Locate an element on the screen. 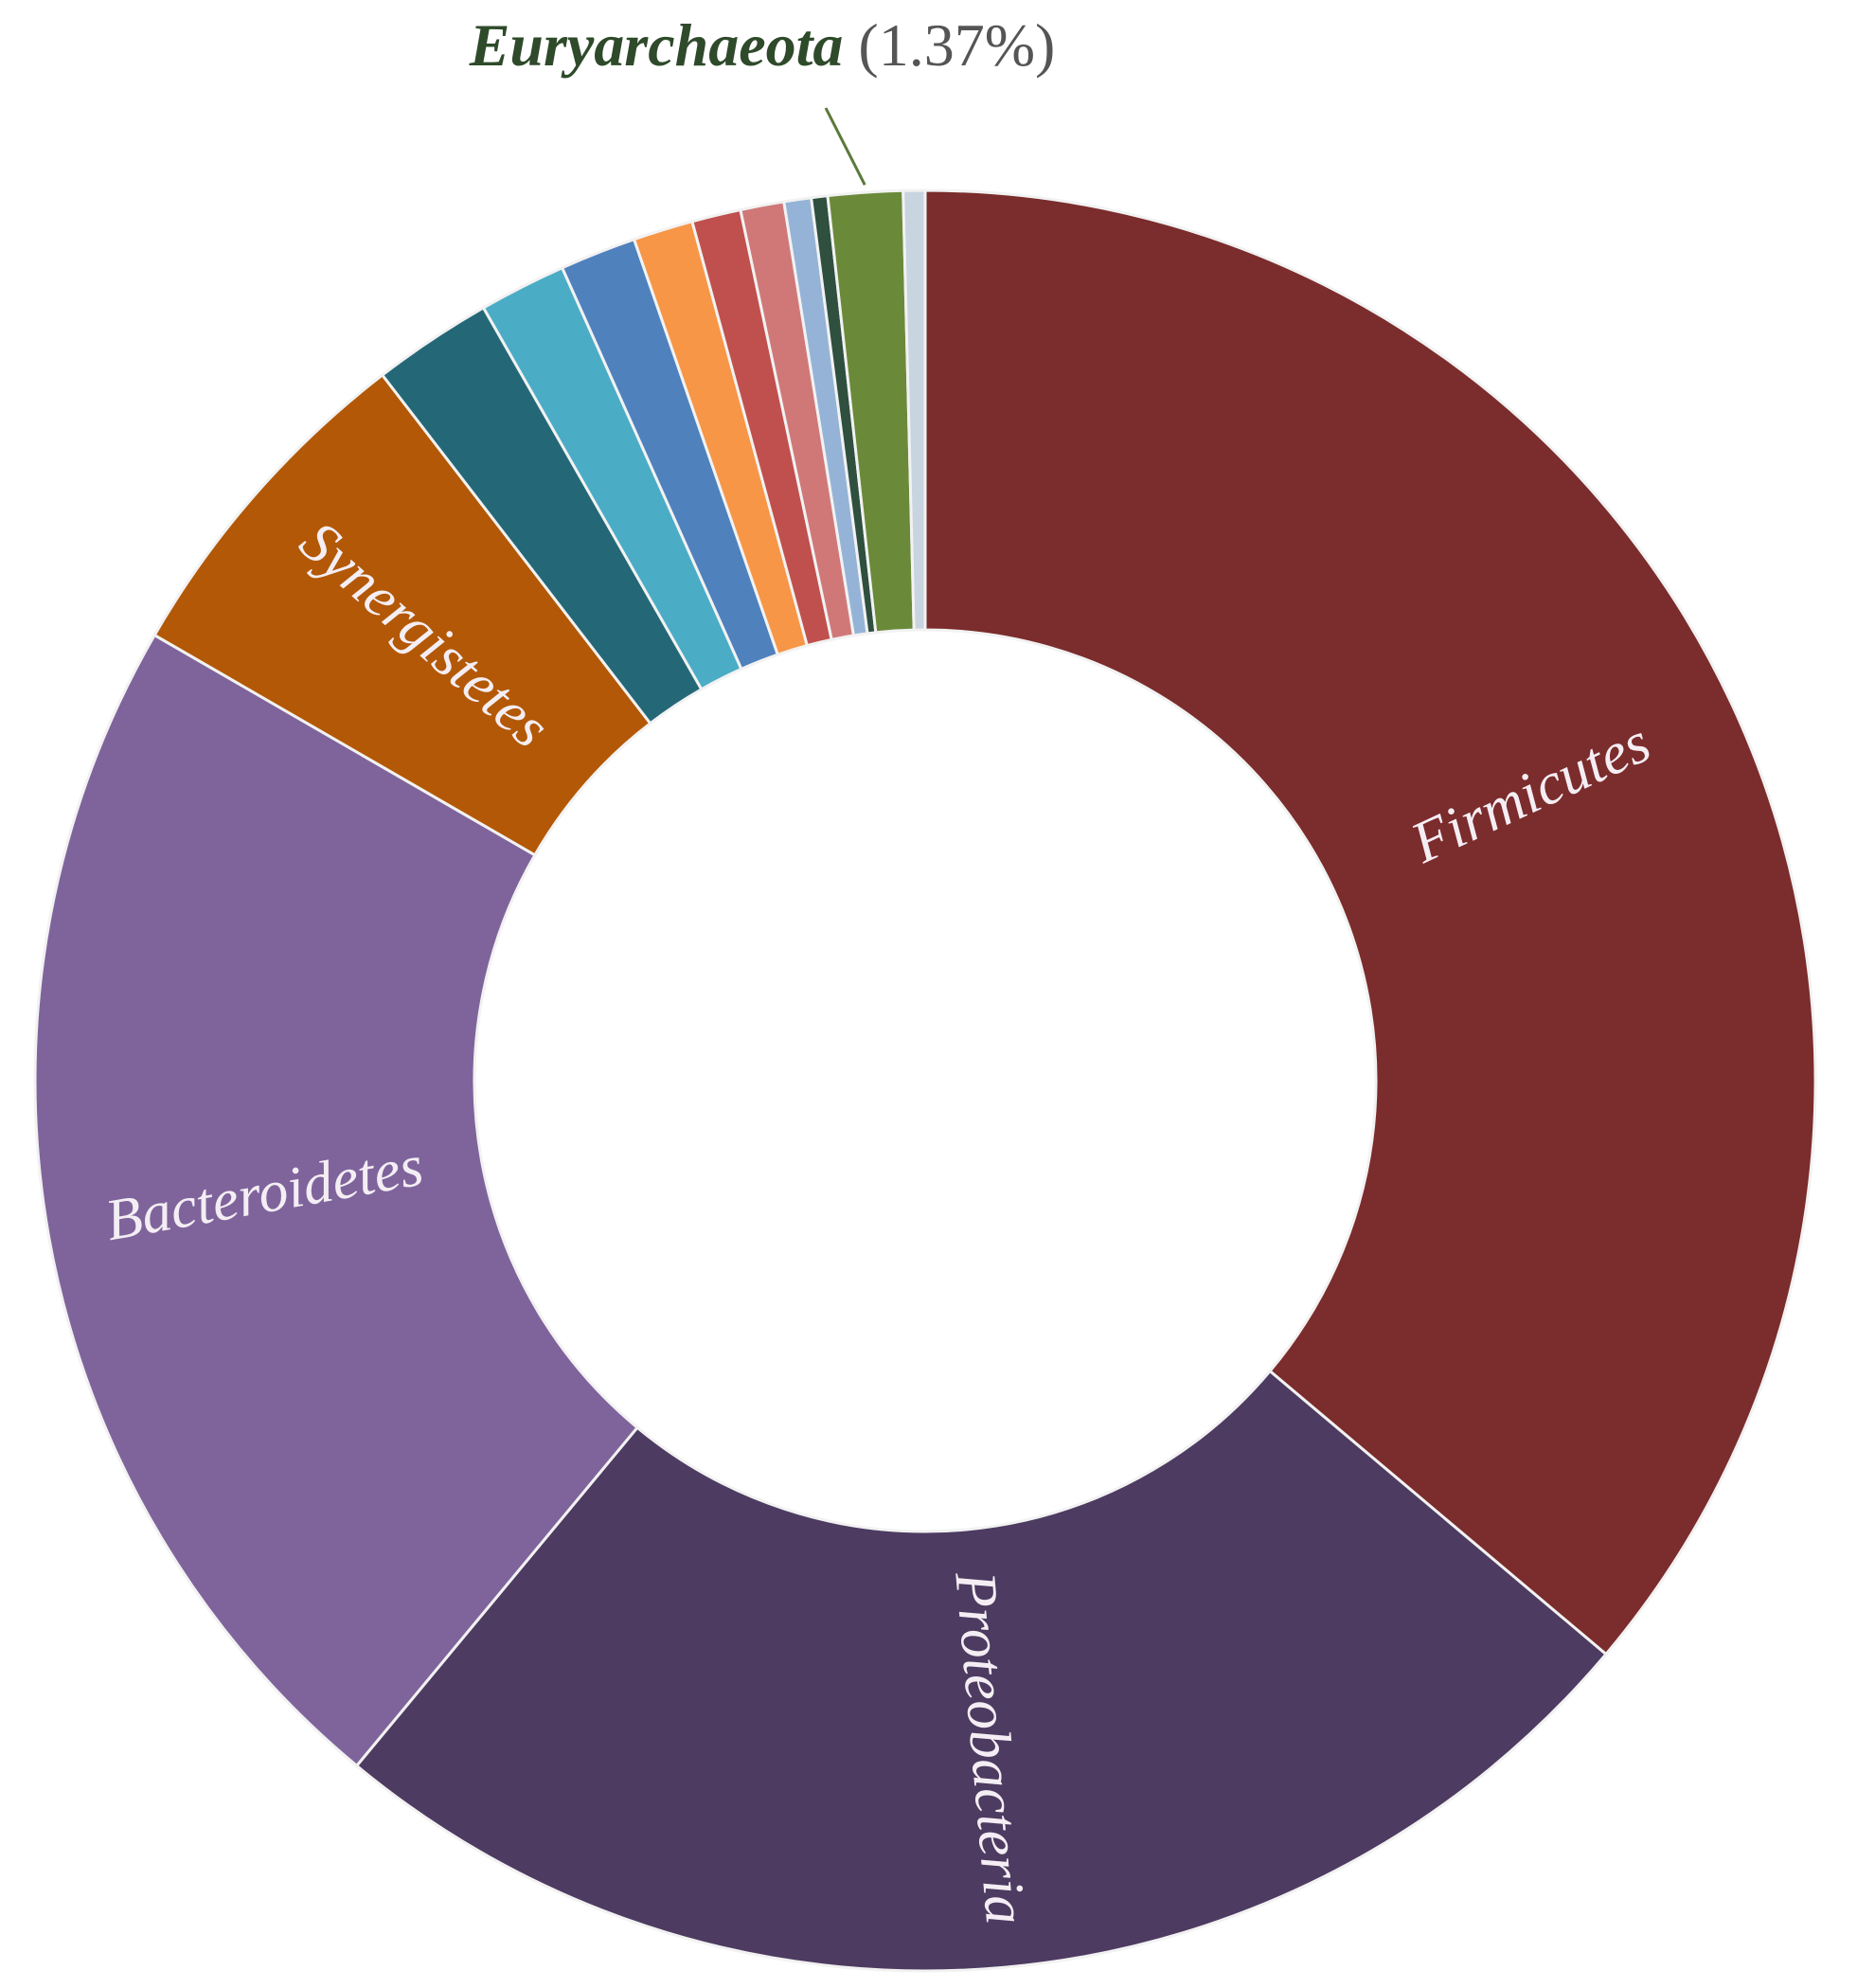 The image size is (1857, 1988). leader-line is located at coordinates (845, 146).